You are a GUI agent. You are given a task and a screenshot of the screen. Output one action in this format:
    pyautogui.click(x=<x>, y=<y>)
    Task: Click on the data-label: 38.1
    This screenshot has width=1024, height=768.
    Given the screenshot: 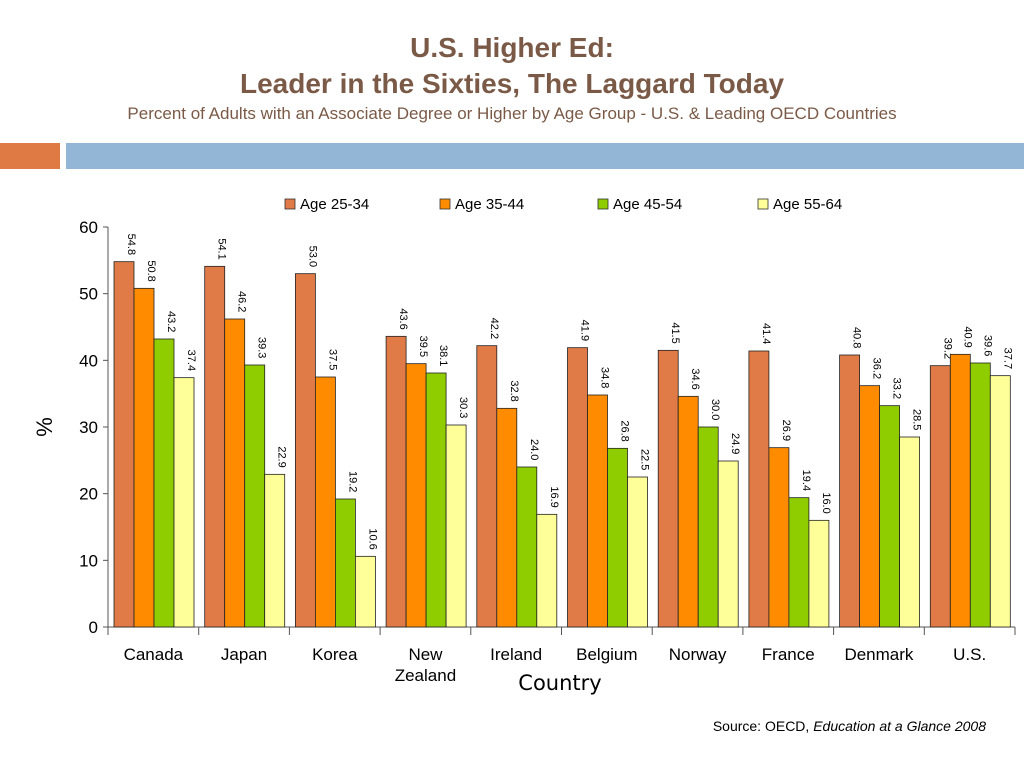 What is the action you would take?
    pyautogui.click(x=443, y=355)
    